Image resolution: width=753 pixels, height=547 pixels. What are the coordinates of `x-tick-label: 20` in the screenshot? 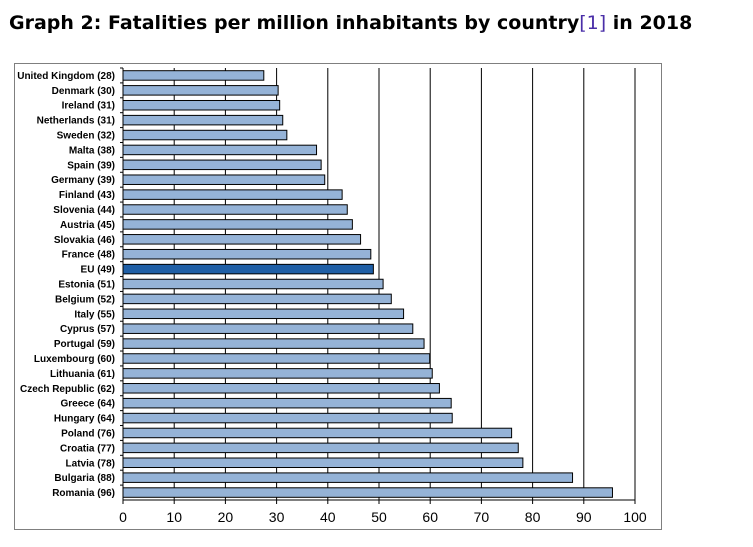 It's located at (226, 517).